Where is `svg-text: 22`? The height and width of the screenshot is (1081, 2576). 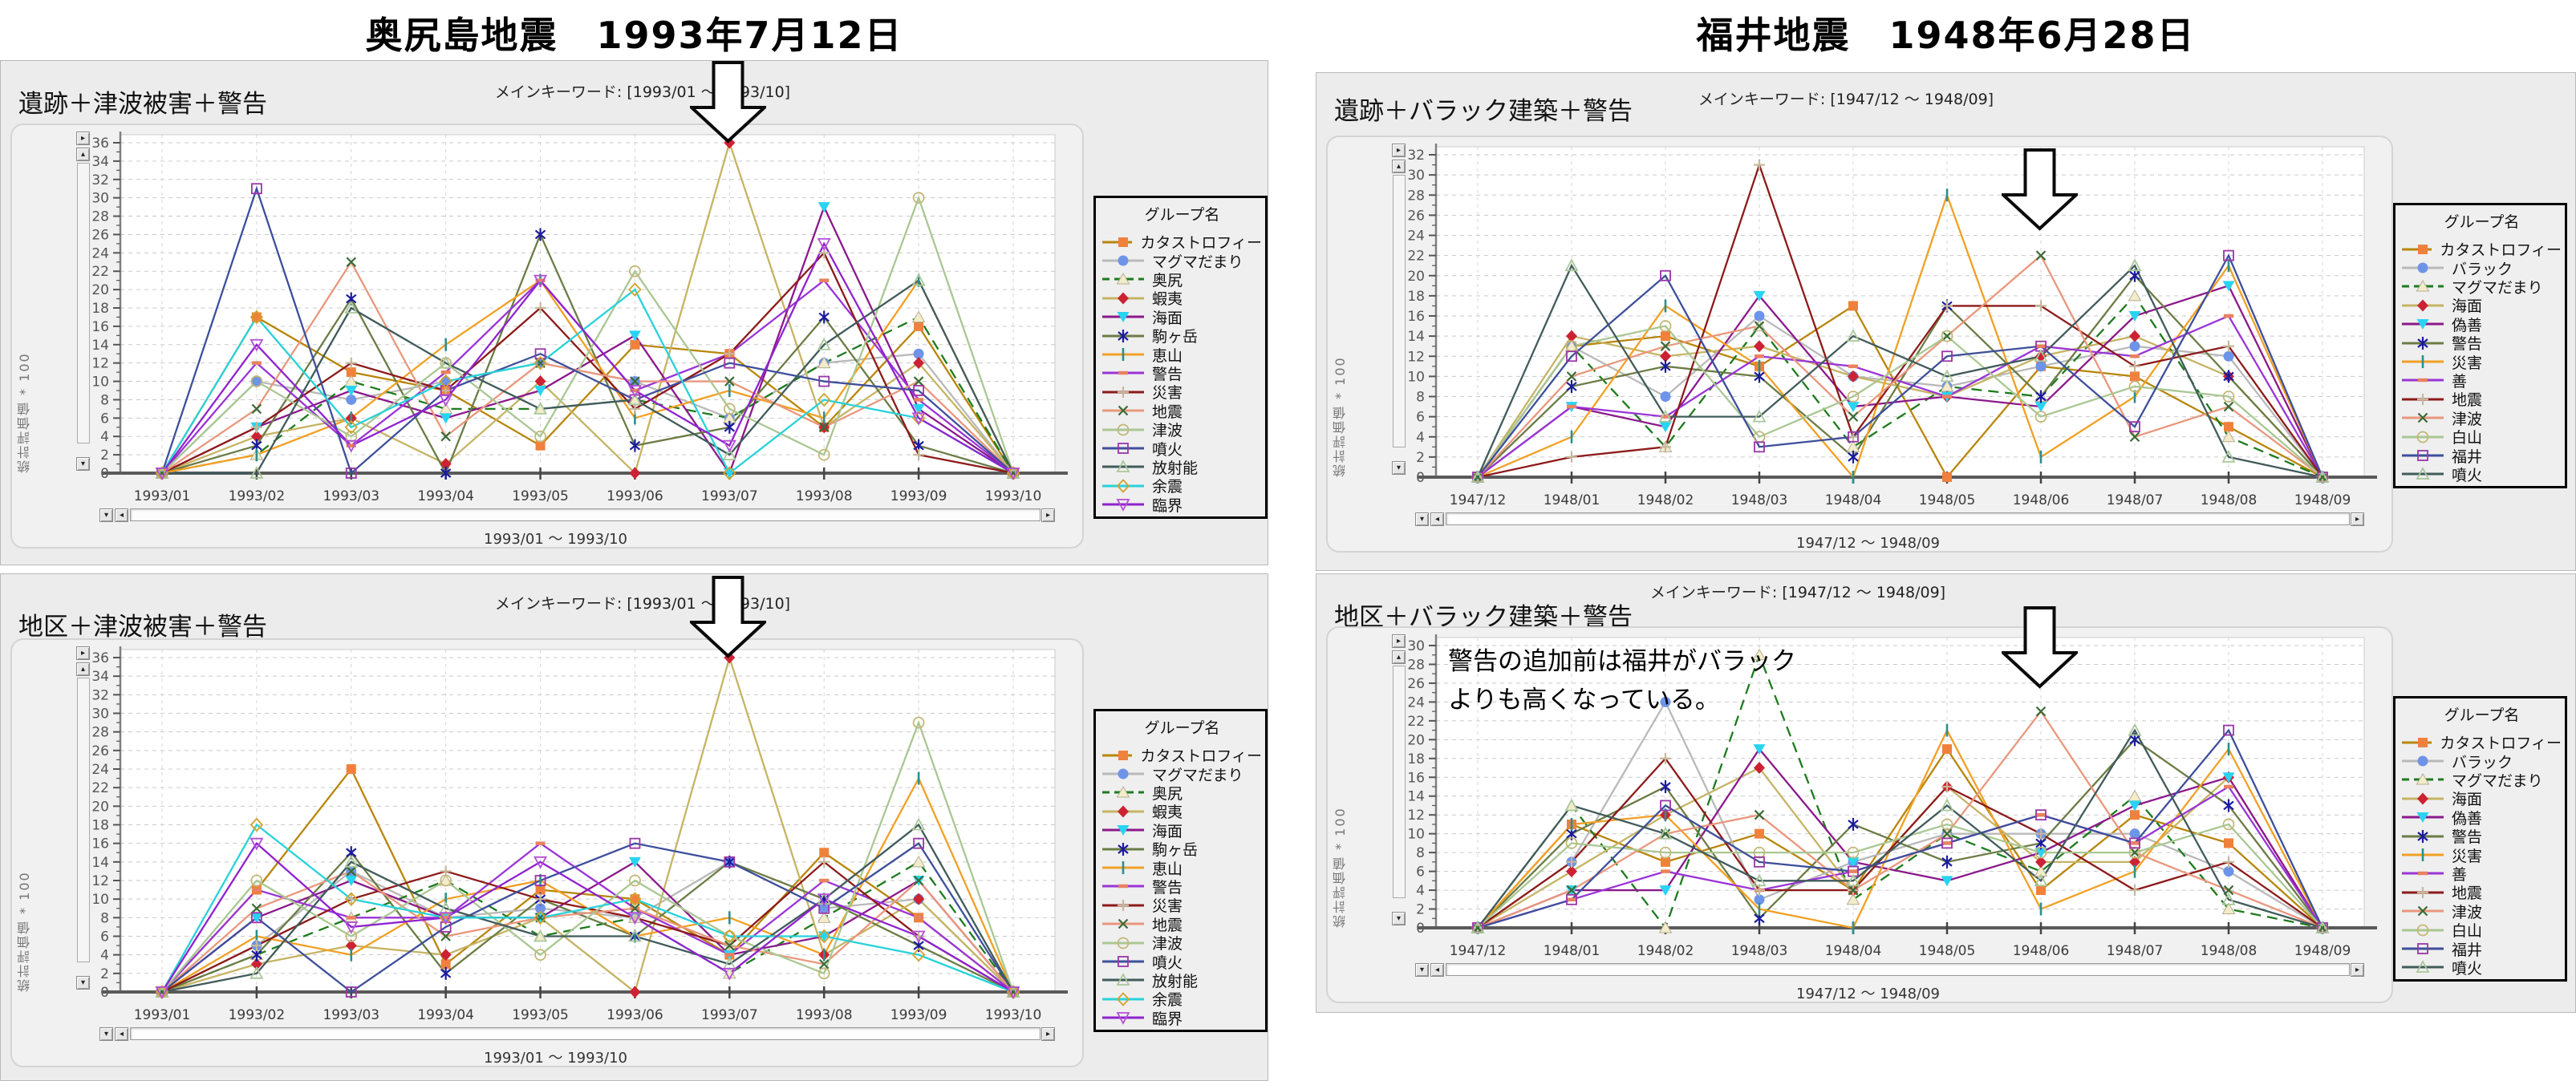 svg-text: 22 is located at coordinates (1416, 257).